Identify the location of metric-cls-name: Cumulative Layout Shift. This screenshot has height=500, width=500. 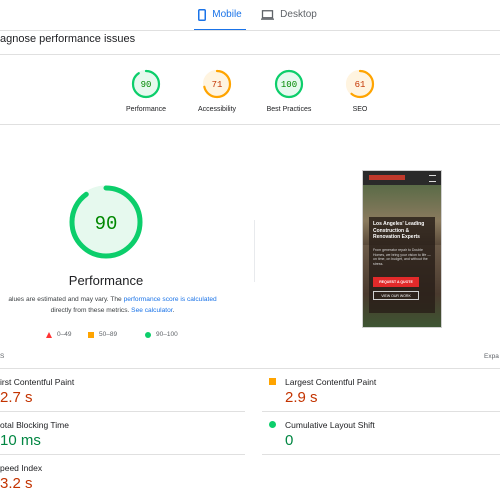
(330, 425).